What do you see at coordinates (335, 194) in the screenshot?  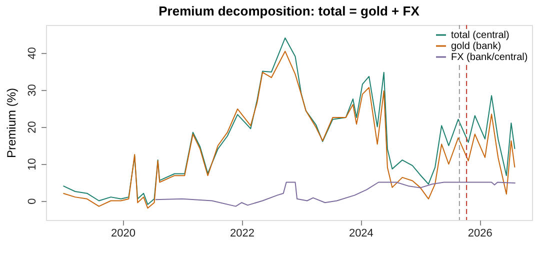 I see `line-series` at bounding box center [335, 194].